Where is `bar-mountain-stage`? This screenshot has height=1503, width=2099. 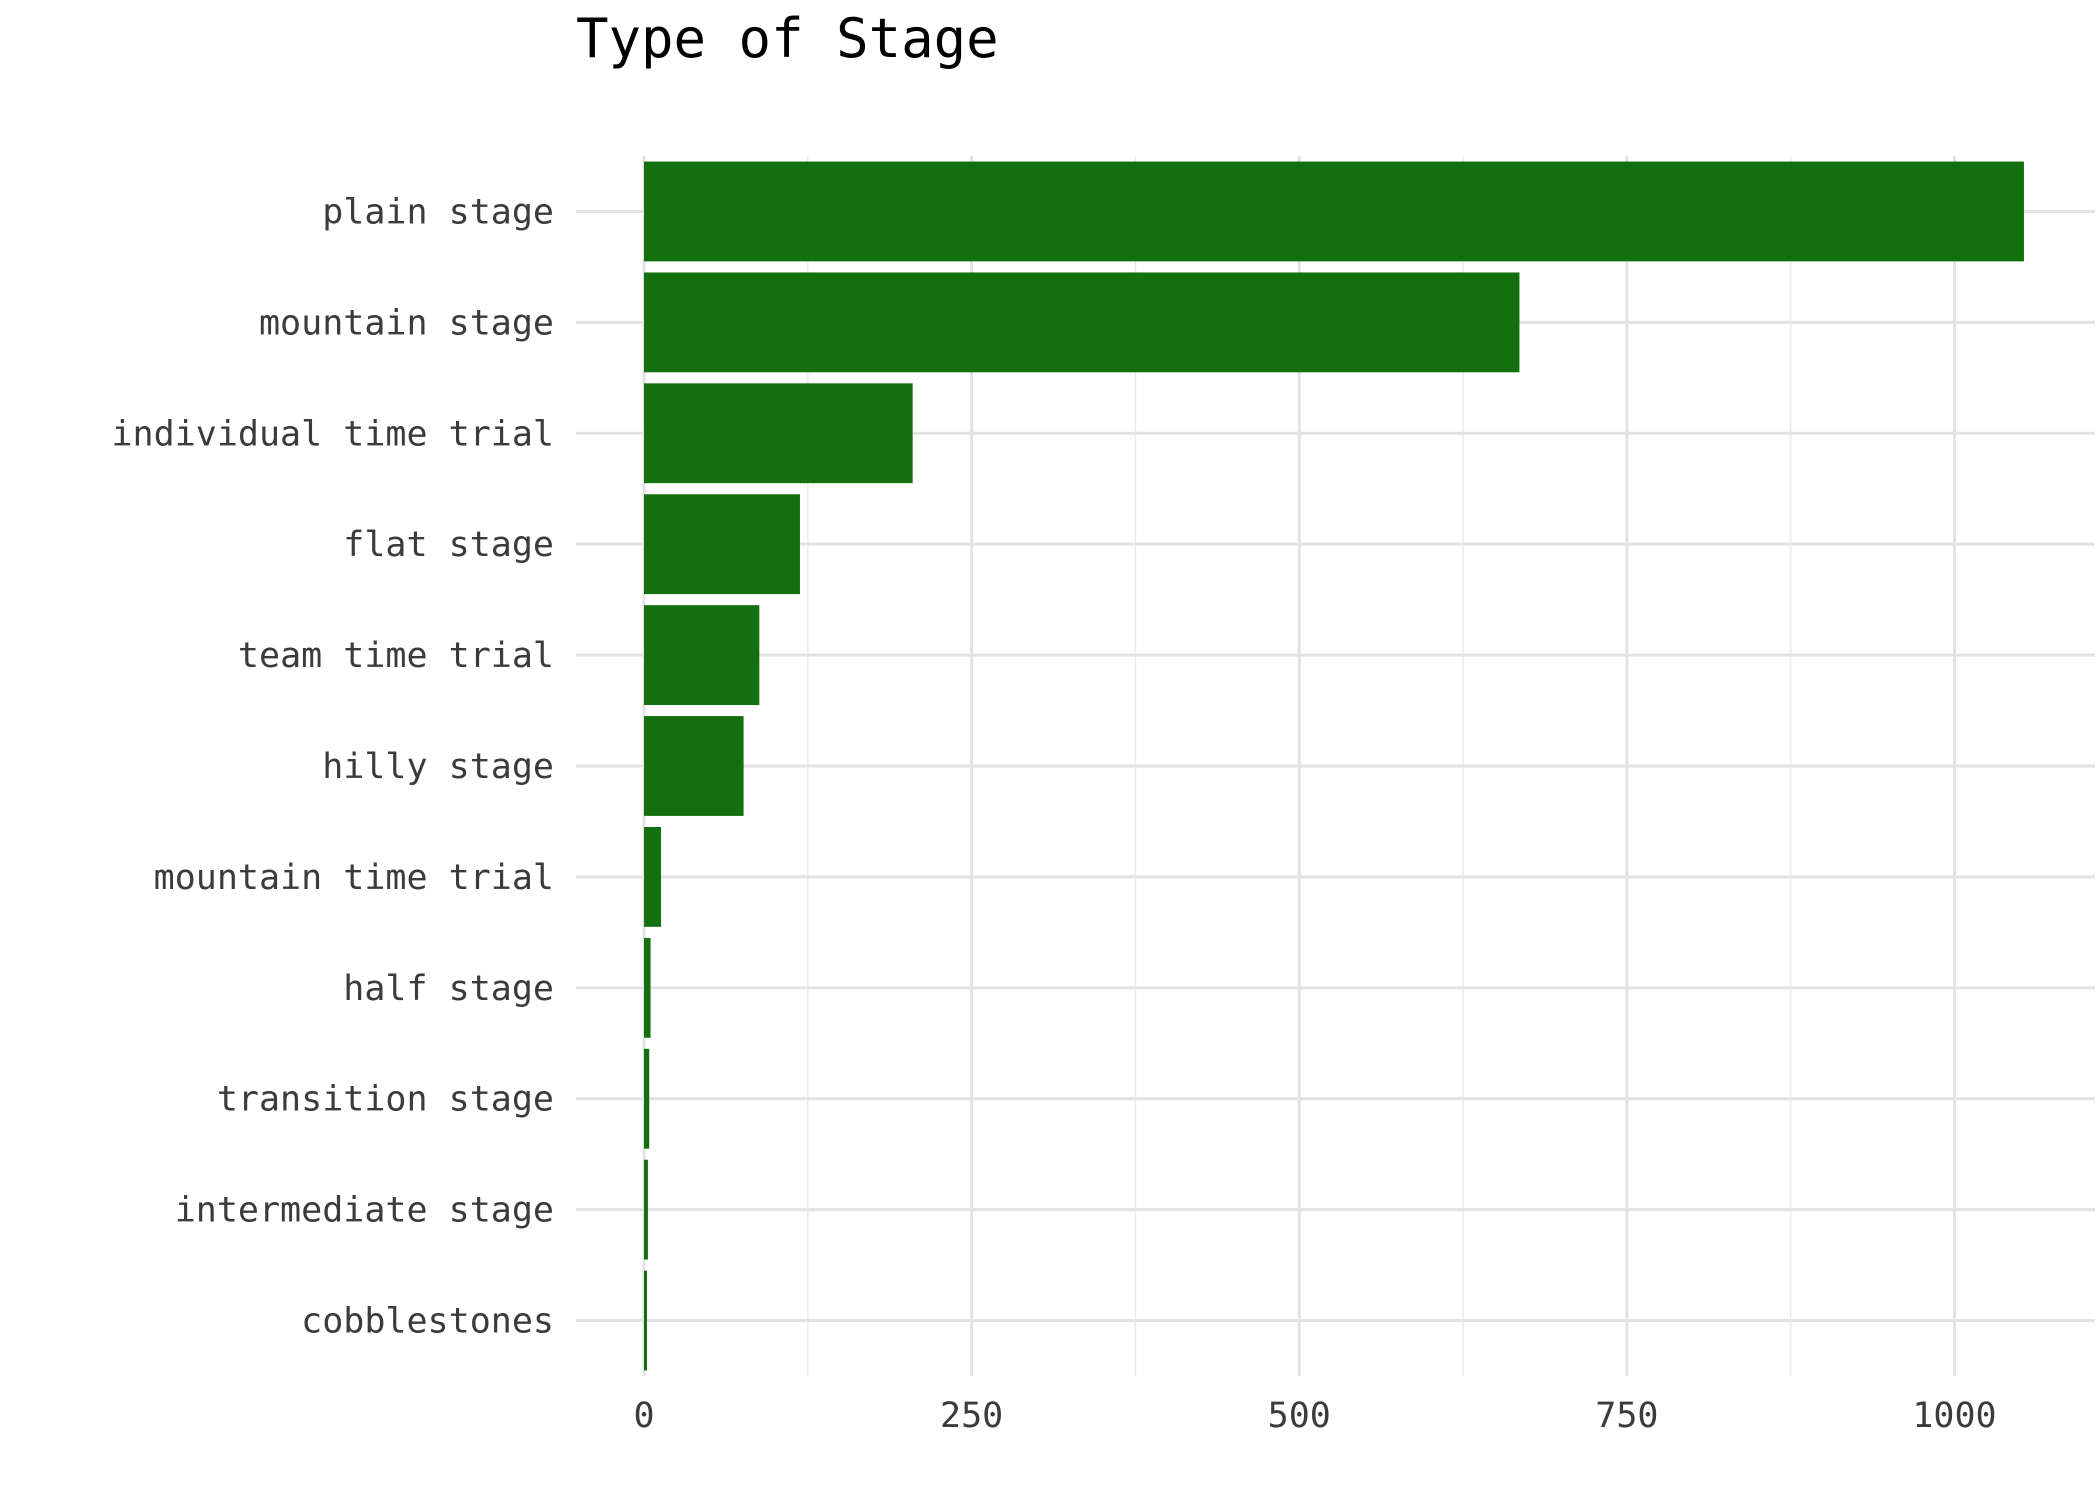 bar-mountain-stage is located at coordinates (1082, 322).